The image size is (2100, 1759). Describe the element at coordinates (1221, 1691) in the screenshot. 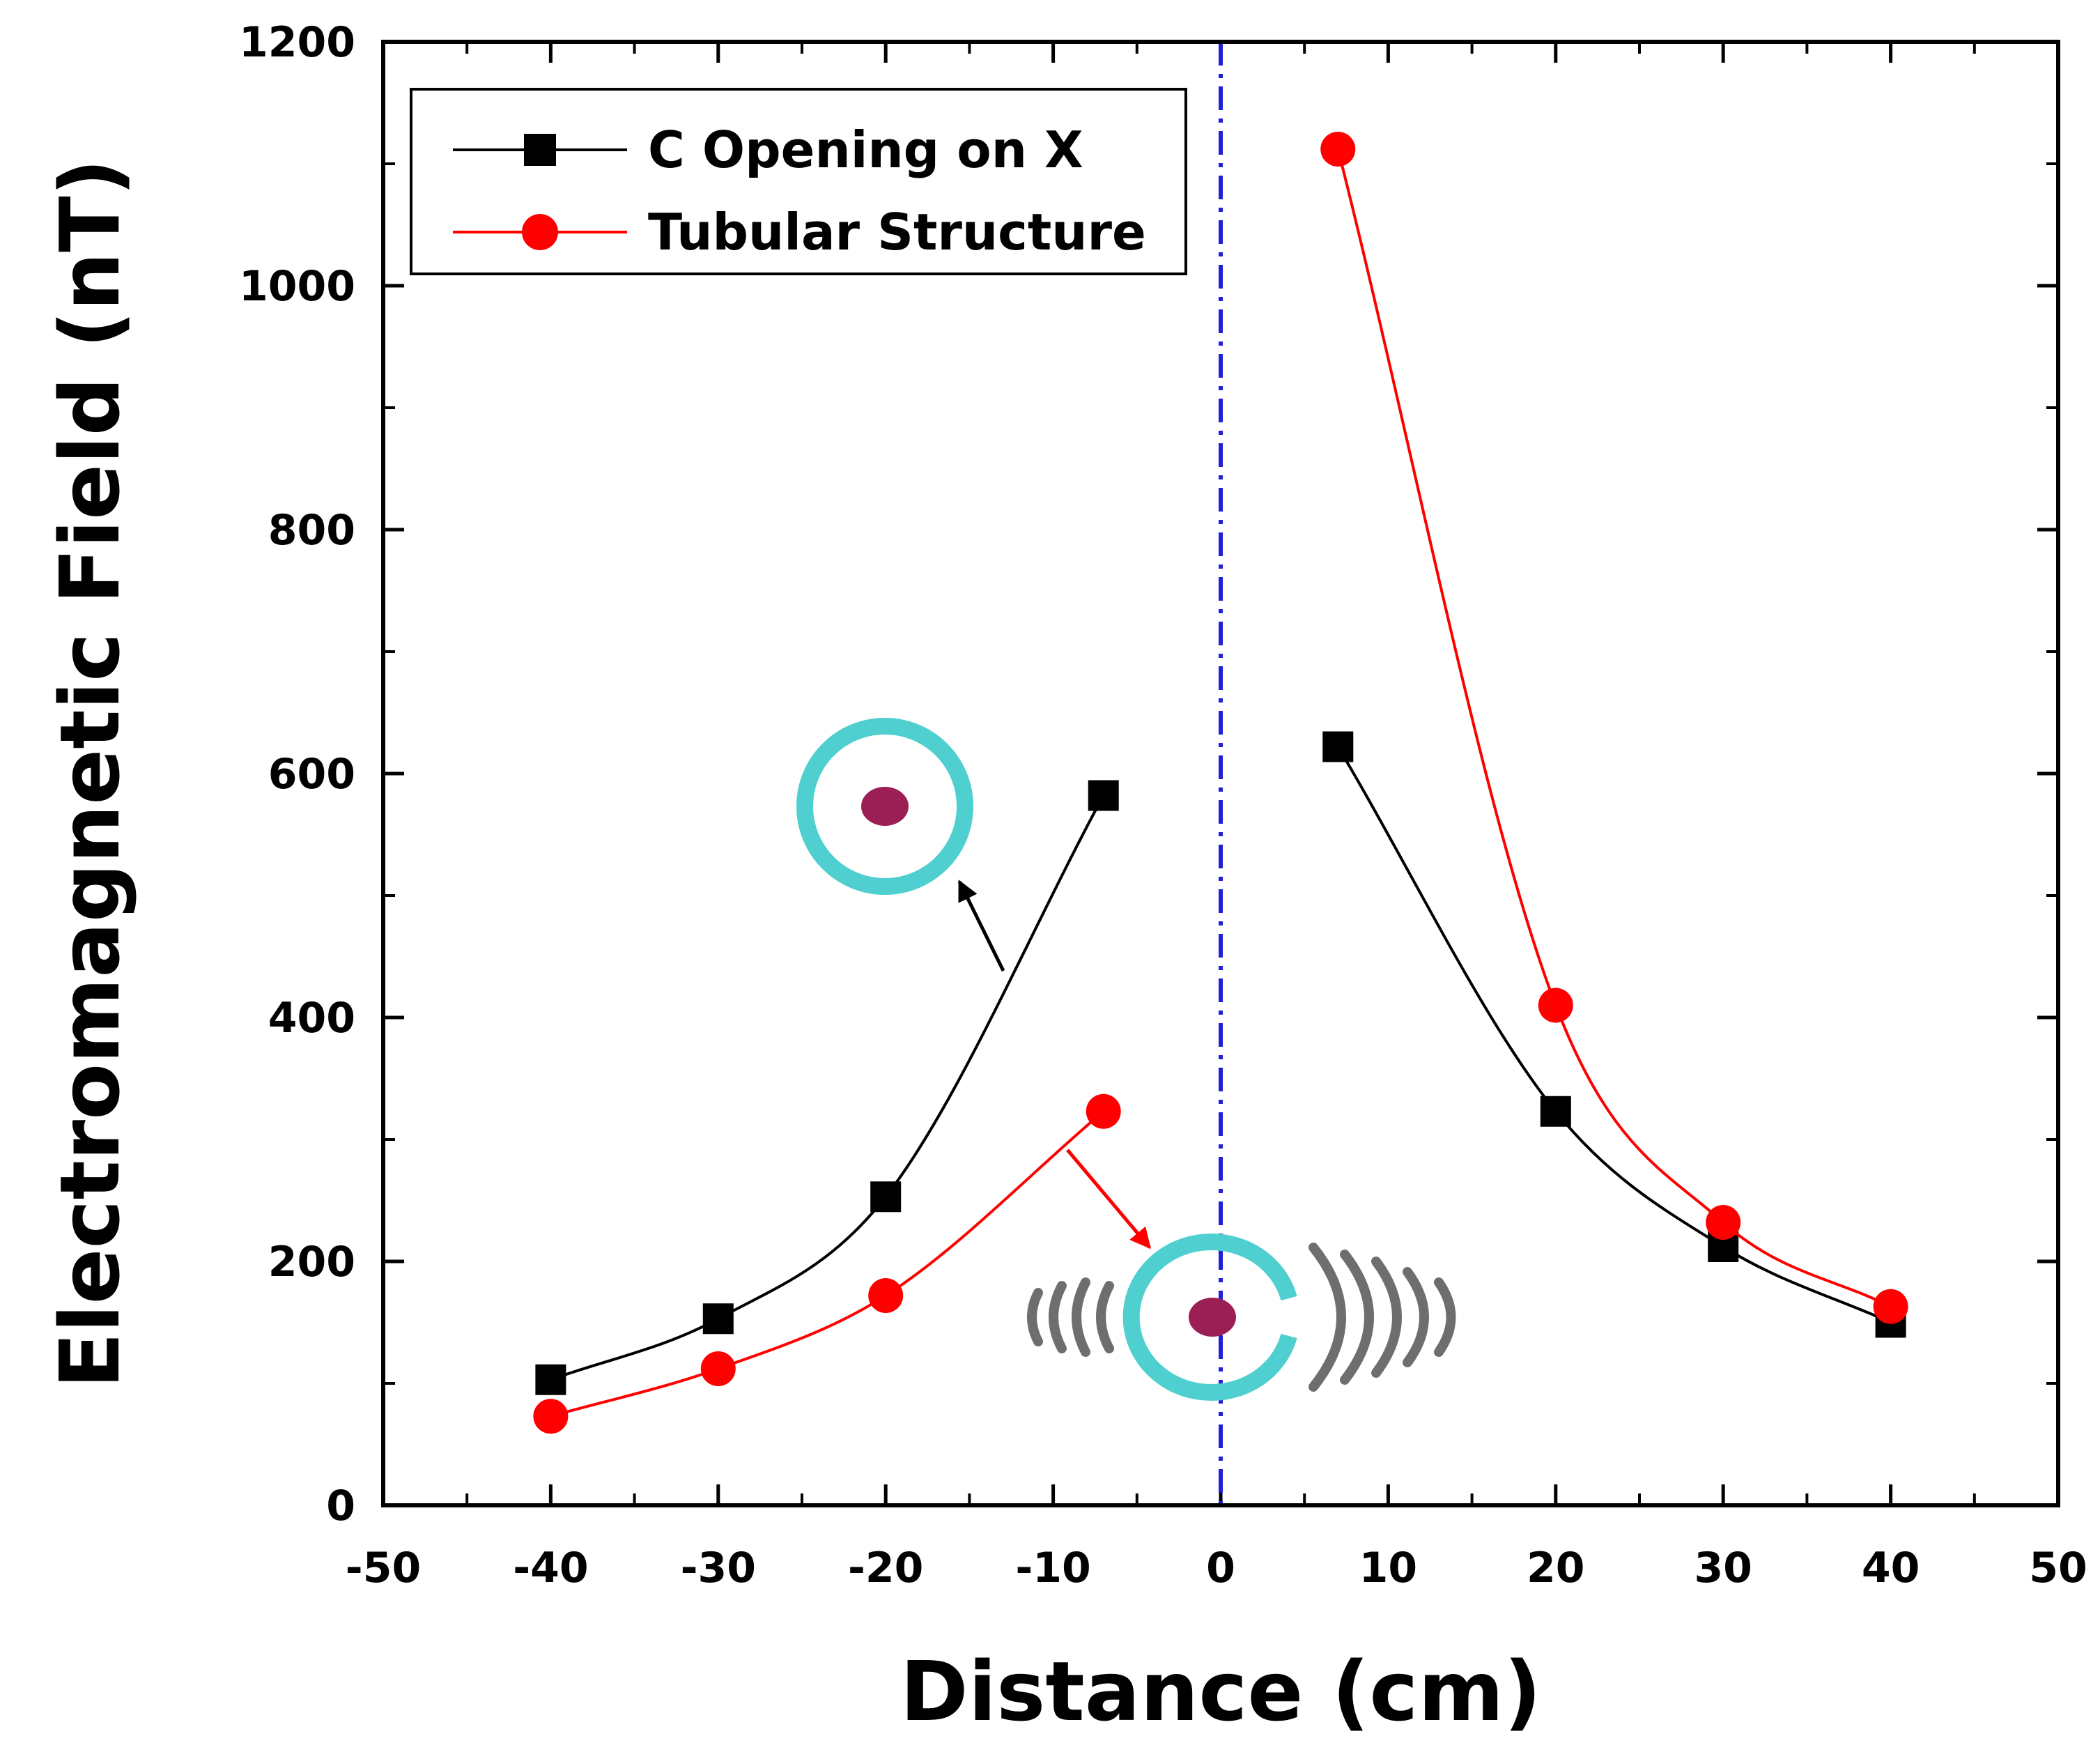

I see `x-axis-title: Distance (cm)` at that location.